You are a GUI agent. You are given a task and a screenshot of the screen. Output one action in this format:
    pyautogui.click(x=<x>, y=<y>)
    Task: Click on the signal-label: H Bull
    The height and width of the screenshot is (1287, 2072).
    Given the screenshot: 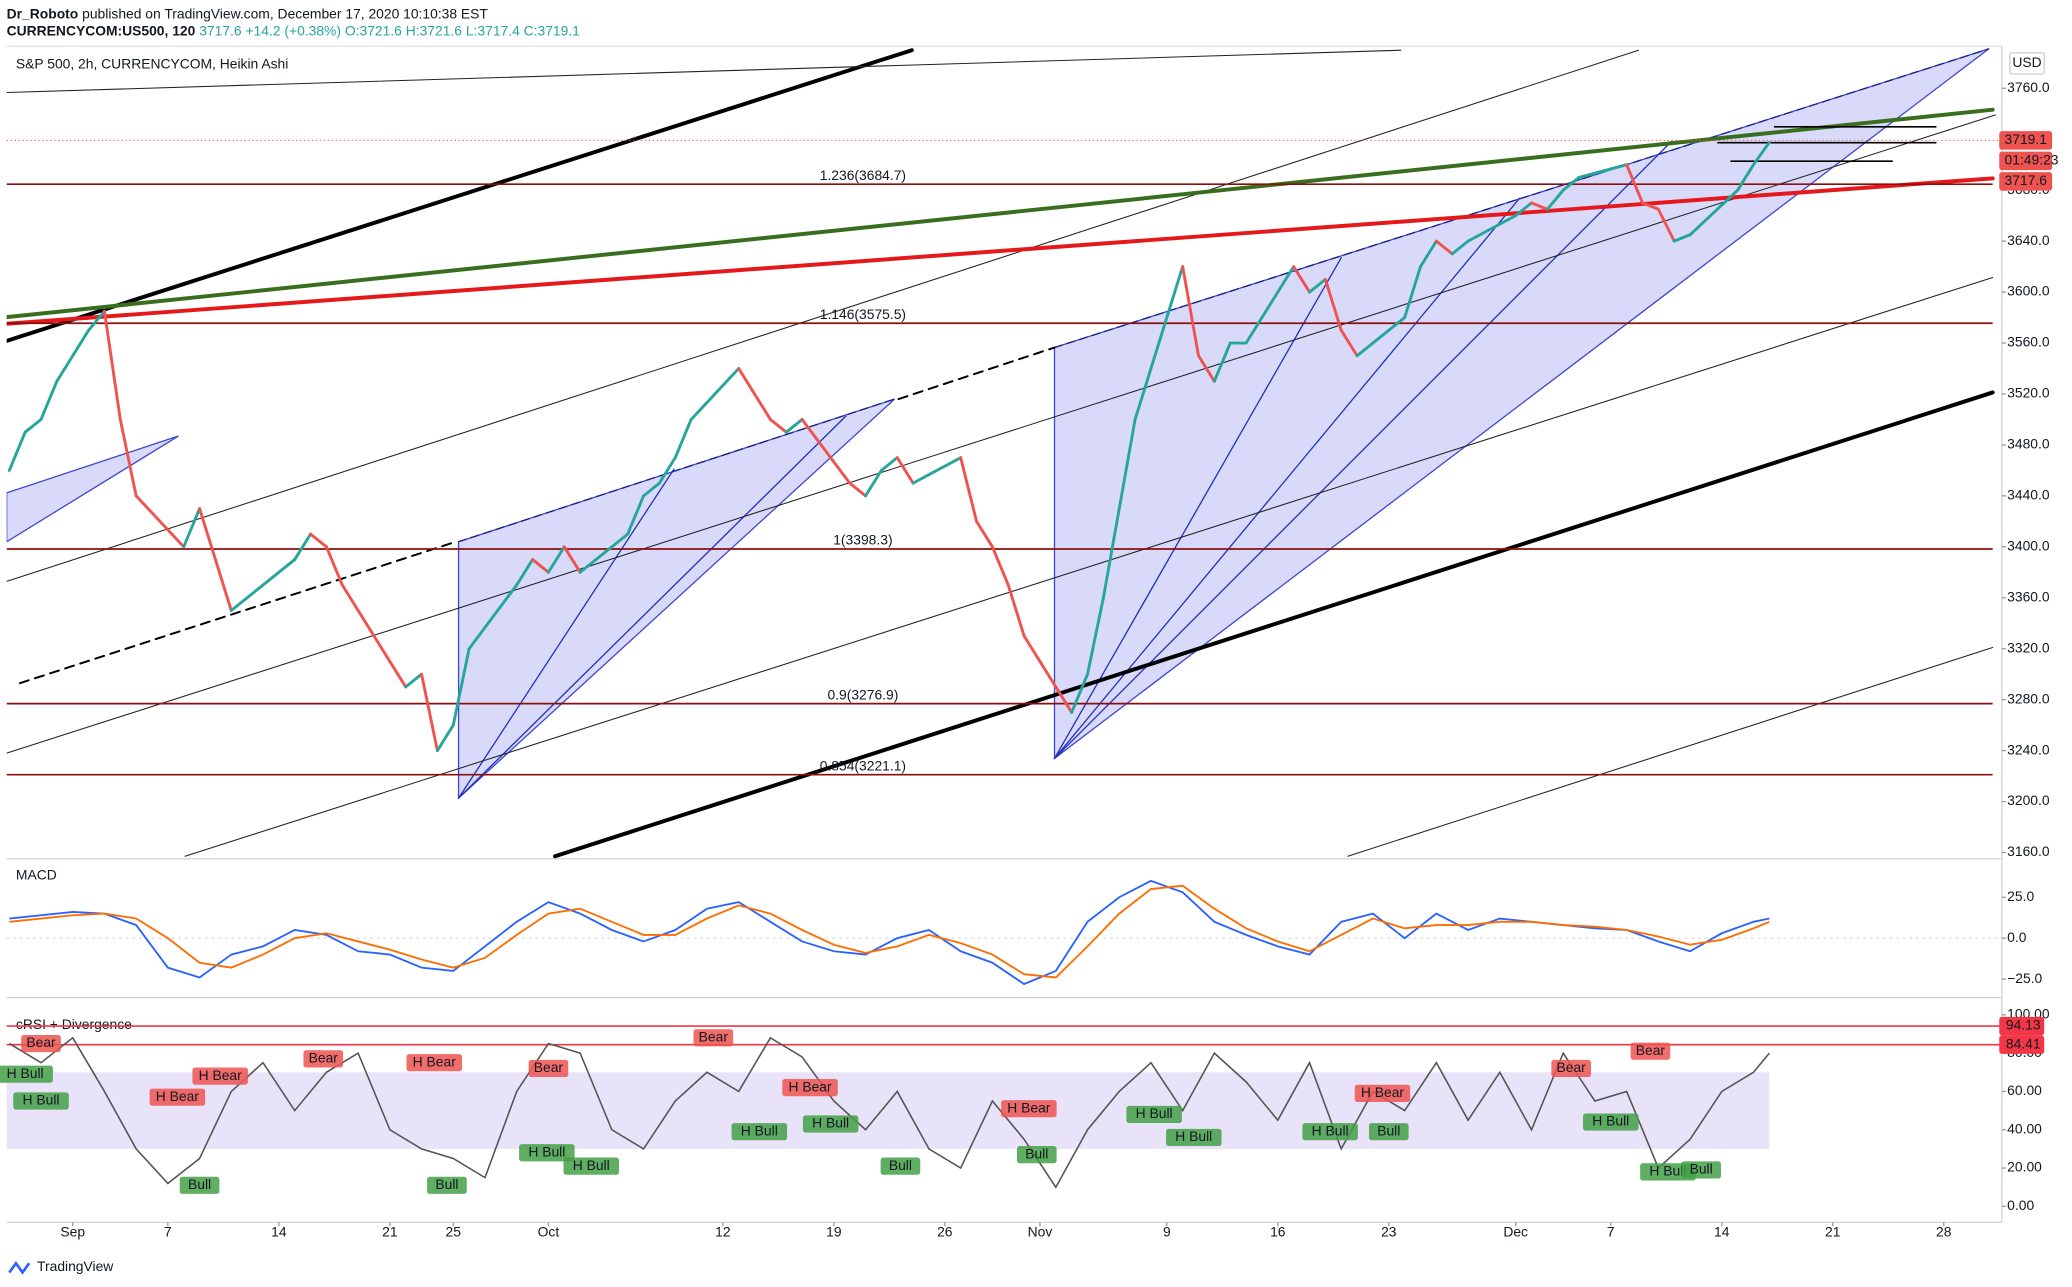 What is the action you would take?
    pyautogui.click(x=1154, y=1113)
    